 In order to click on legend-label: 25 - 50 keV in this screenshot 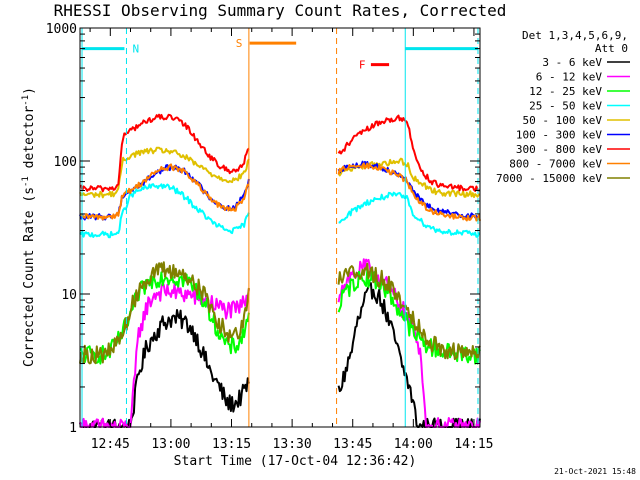, I will do `click(565, 106)`.